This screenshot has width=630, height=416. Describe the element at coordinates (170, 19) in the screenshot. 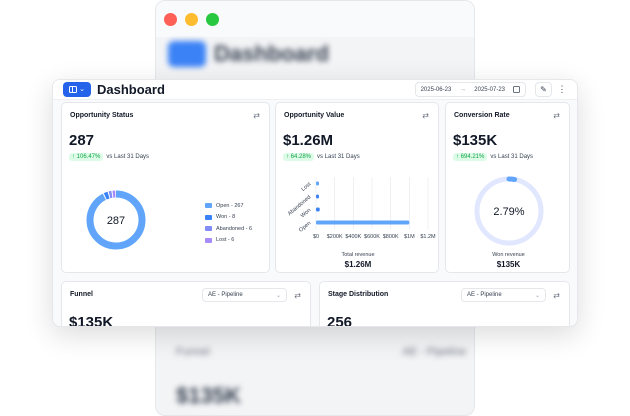

I see `close-window-button` at that location.